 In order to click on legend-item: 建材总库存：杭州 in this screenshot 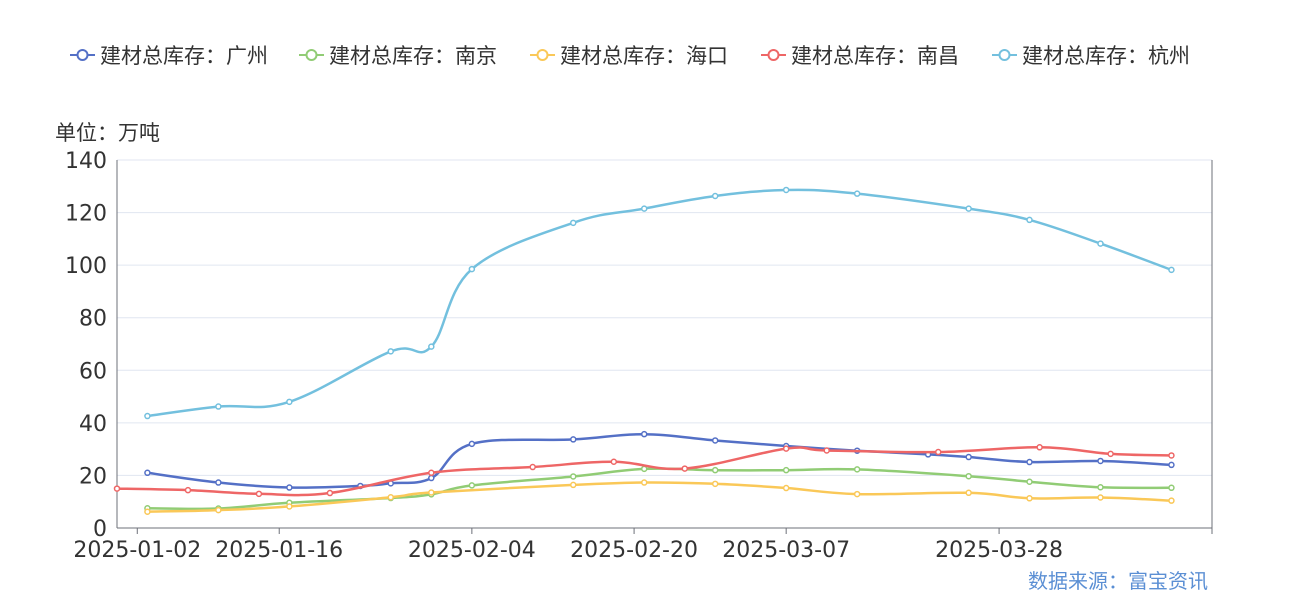, I will do `click(1091, 56)`.